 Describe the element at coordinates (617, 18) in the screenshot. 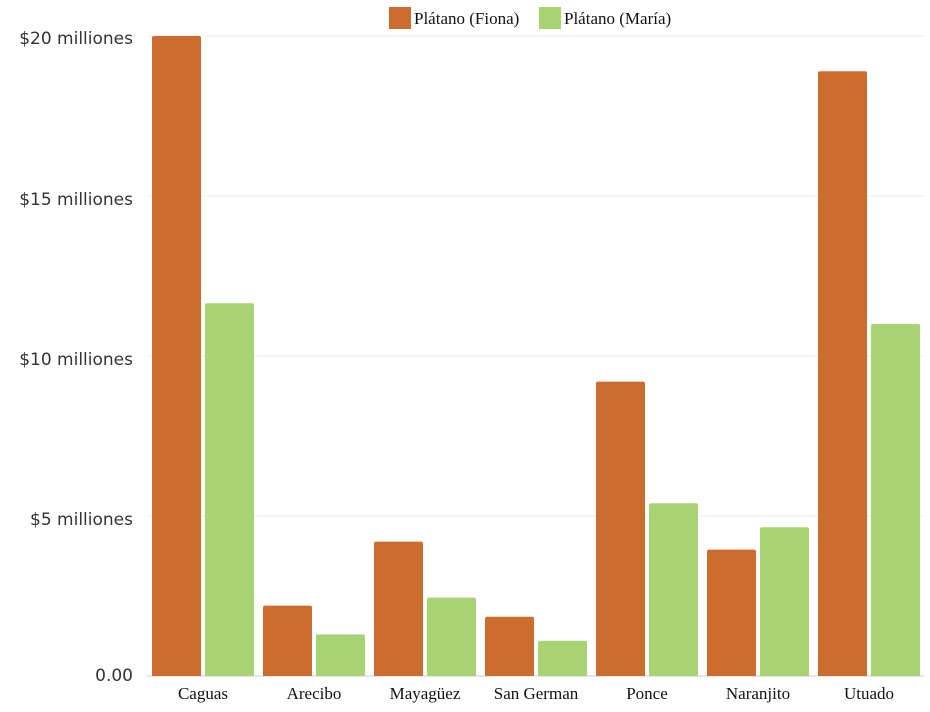

I see `legend-label: Plátano (María)` at that location.